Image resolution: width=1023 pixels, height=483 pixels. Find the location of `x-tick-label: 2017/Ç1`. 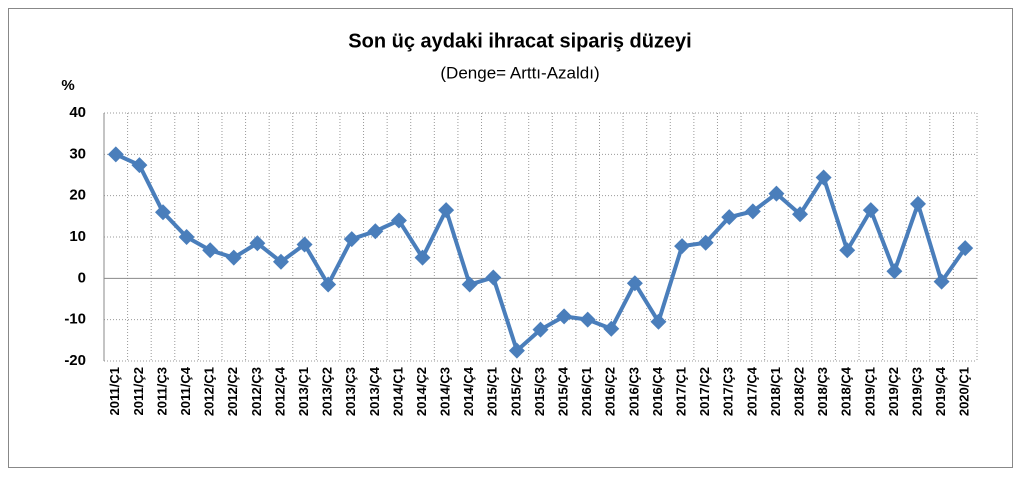

x-tick-label: 2017/Ç1 is located at coordinates (681, 391).